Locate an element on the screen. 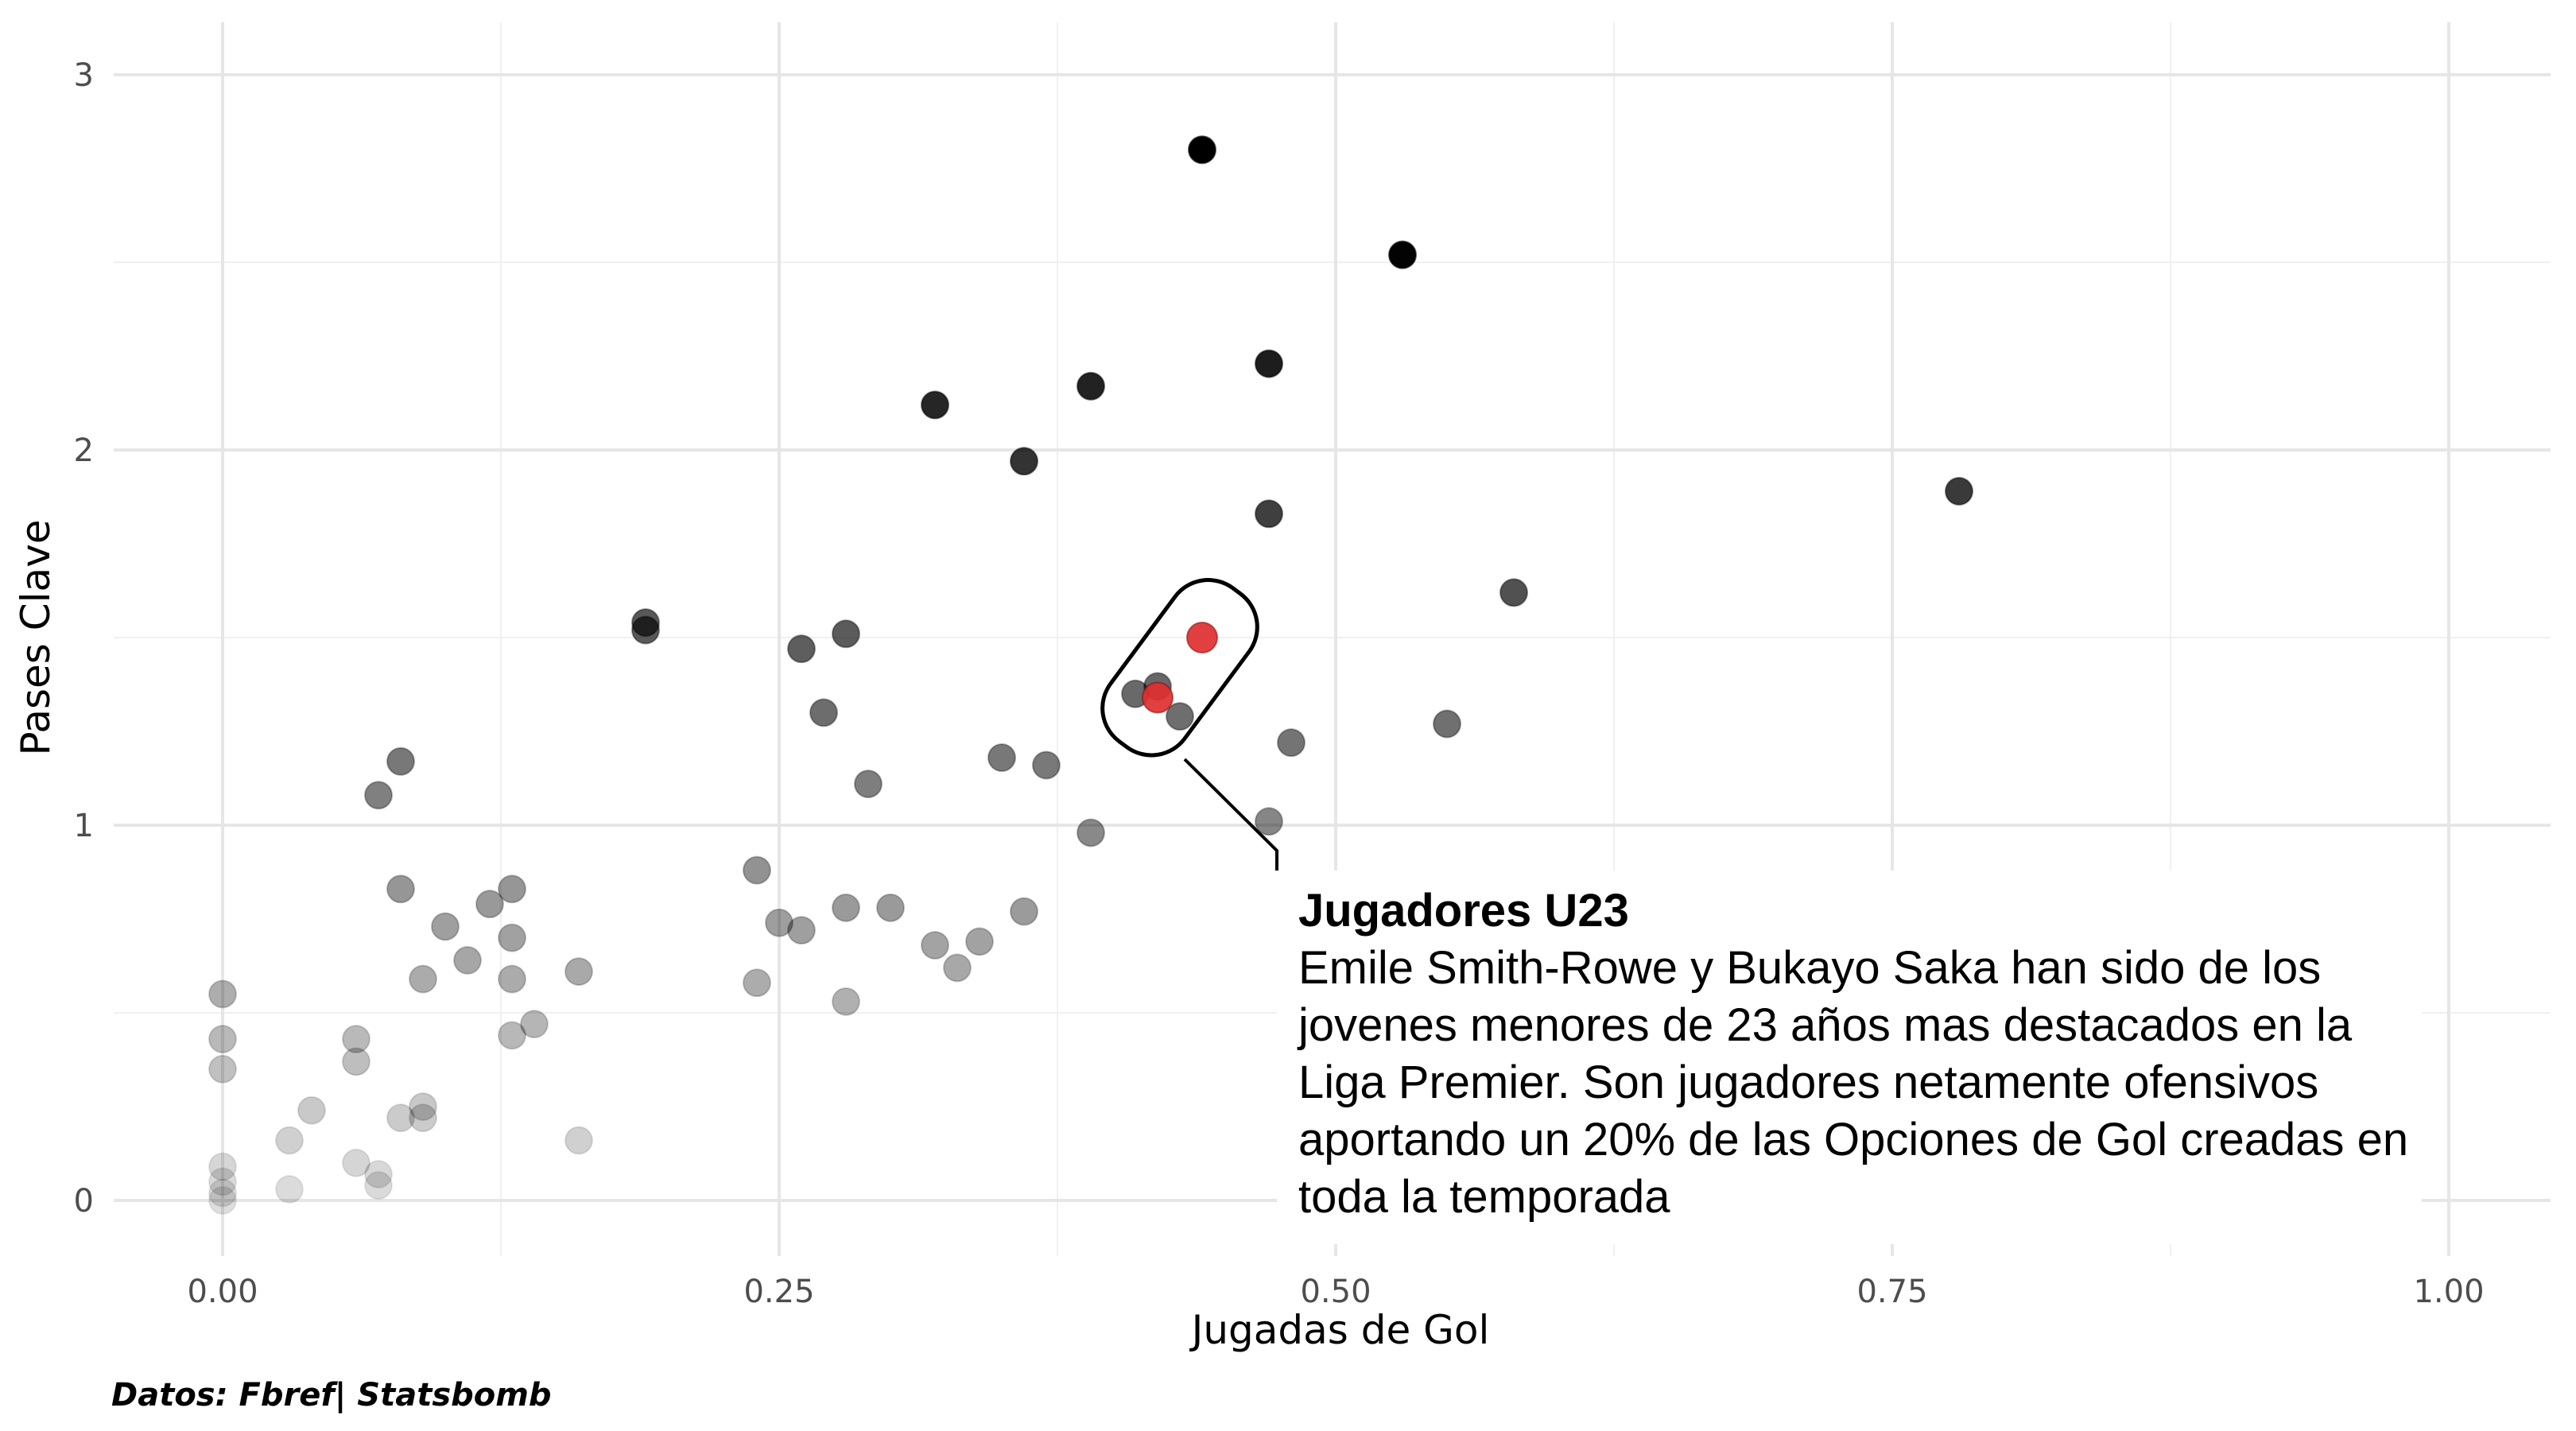  x-tick-label: 0.50 is located at coordinates (1335, 1292).